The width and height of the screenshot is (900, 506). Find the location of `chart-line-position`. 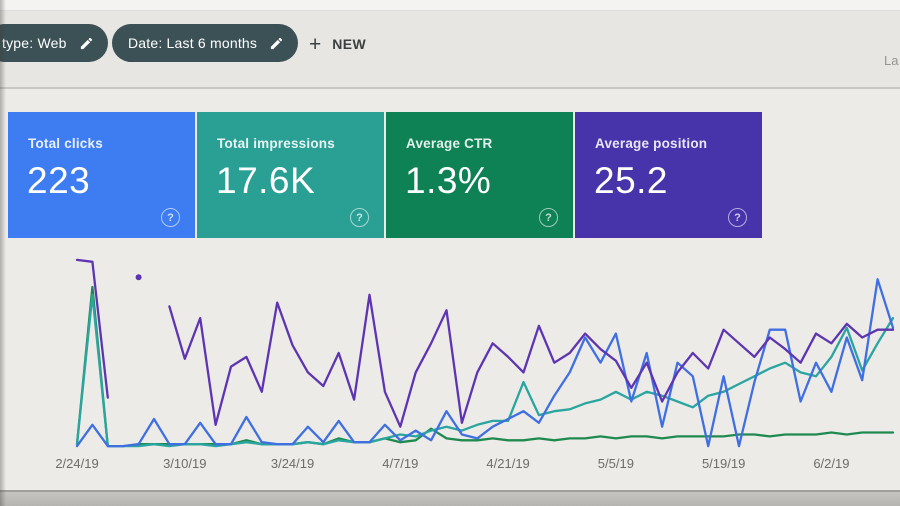

chart-line-position is located at coordinates (92, 328).